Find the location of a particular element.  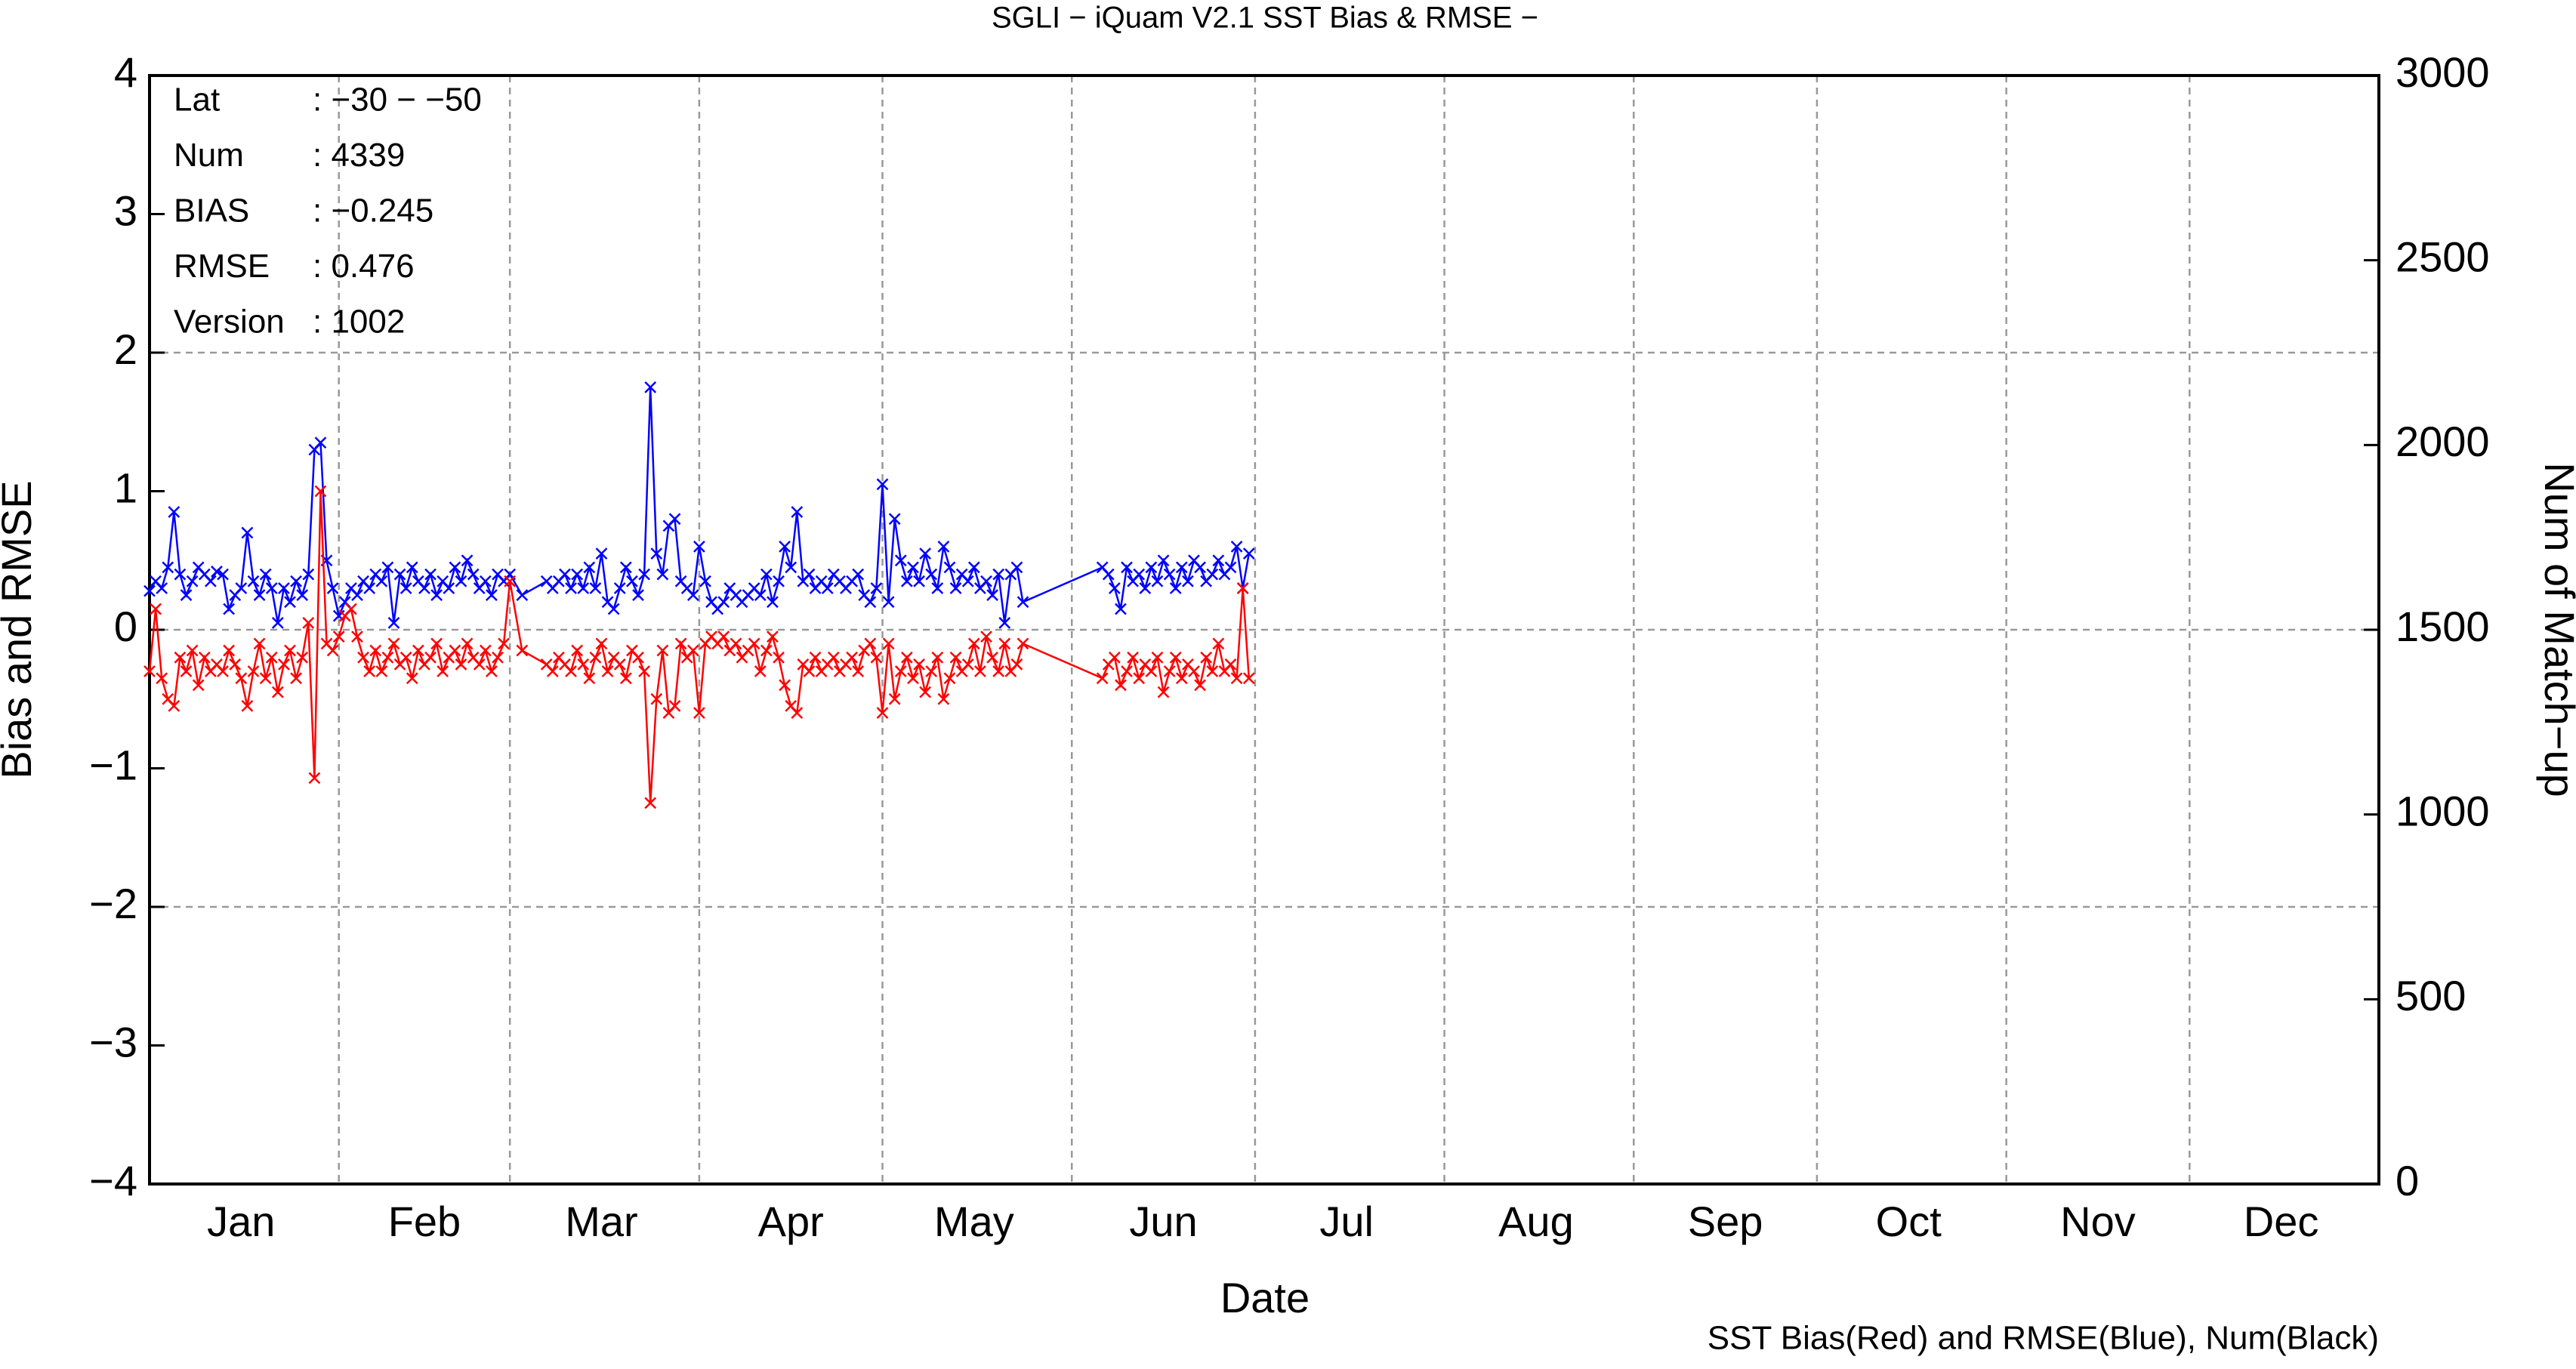

y2-tick-label: 1500 is located at coordinates (2443, 626).